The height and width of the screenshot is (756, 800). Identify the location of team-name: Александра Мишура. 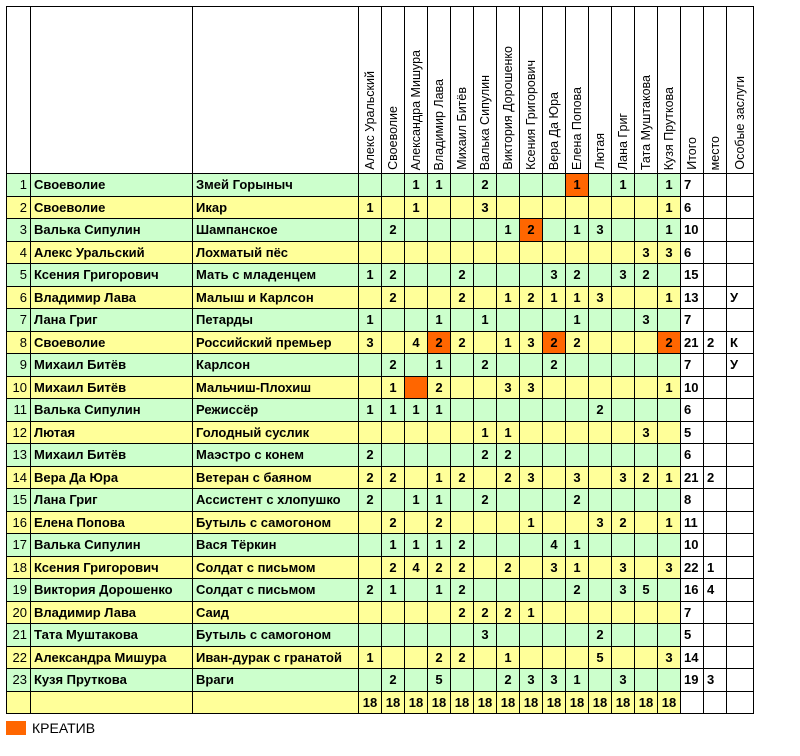
(111, 657).